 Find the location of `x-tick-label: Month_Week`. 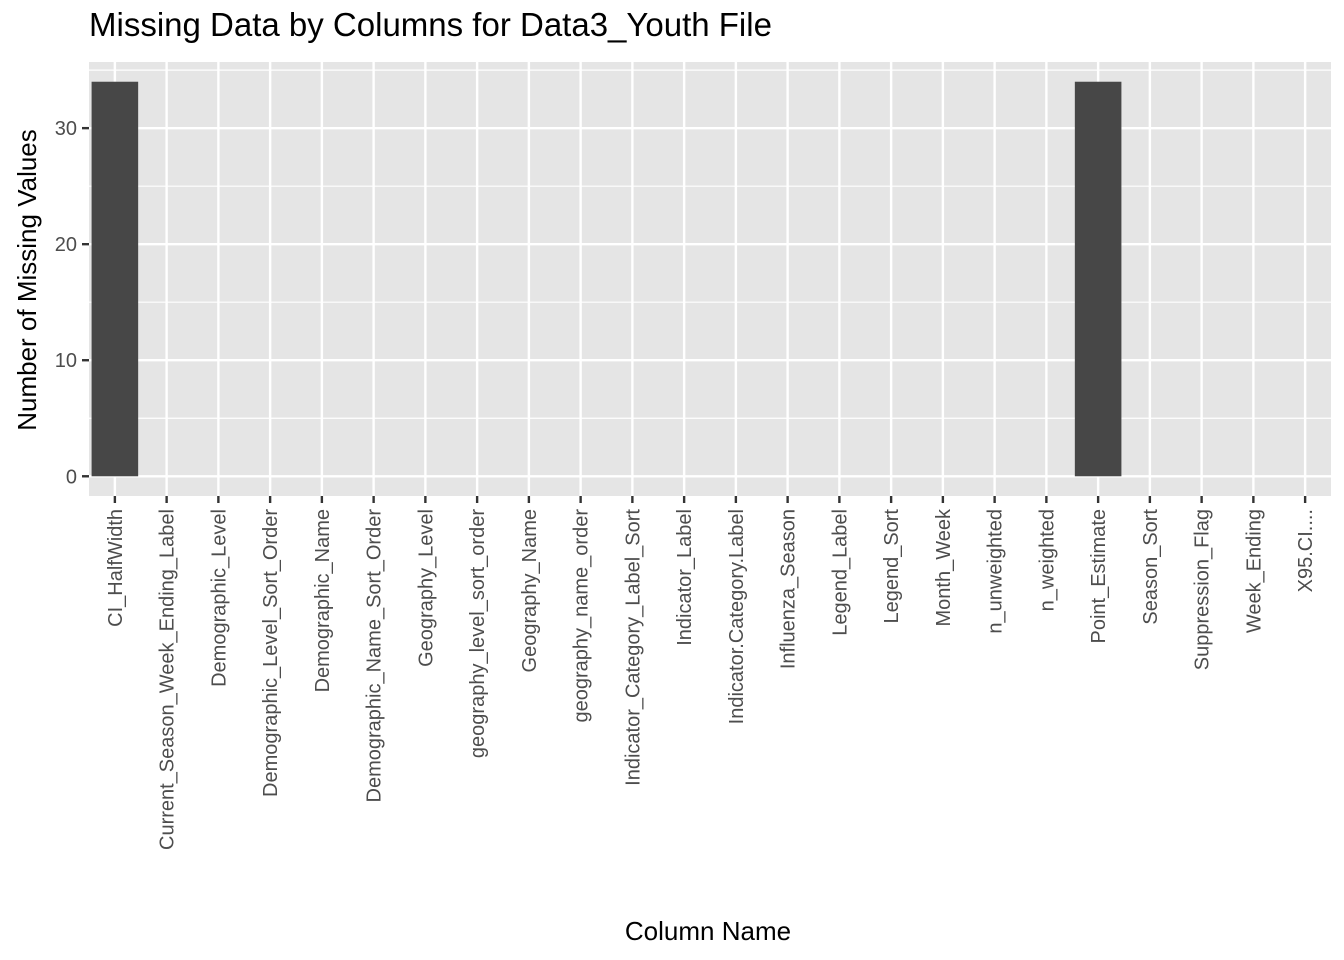

x-tick-label: Month_Week is located at coordinates (944, 567).